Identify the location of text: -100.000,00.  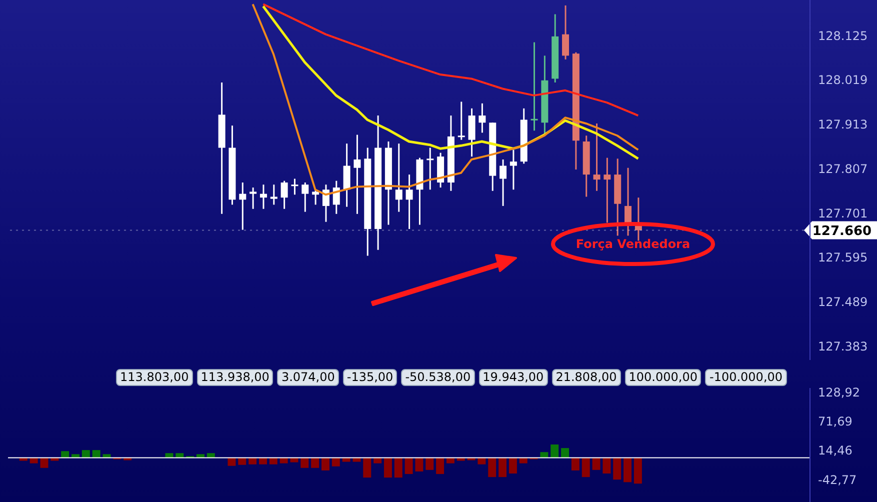
(746, 377).